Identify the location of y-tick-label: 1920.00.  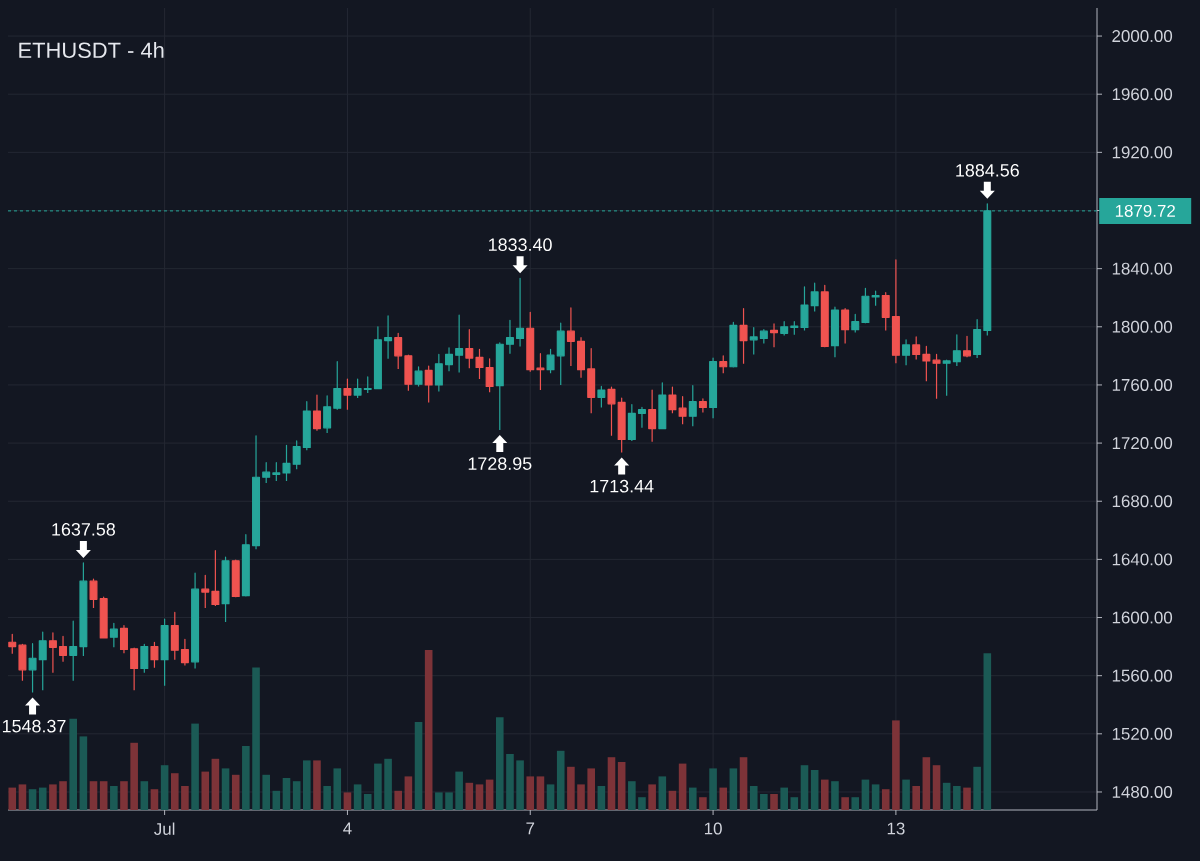
(1142, 152).